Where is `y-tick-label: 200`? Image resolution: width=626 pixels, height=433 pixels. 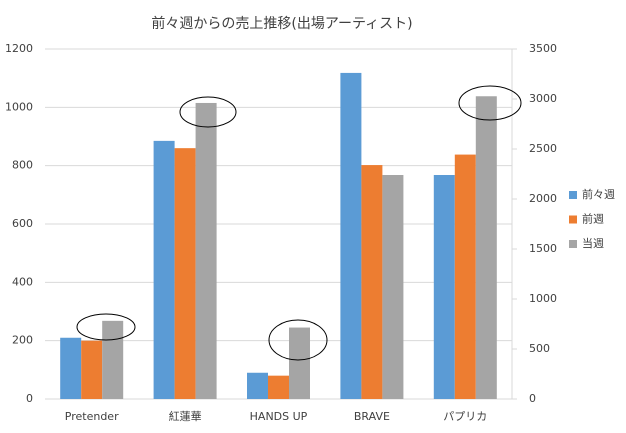 y-tick-label: 200 is located at coordinates (22, 340).